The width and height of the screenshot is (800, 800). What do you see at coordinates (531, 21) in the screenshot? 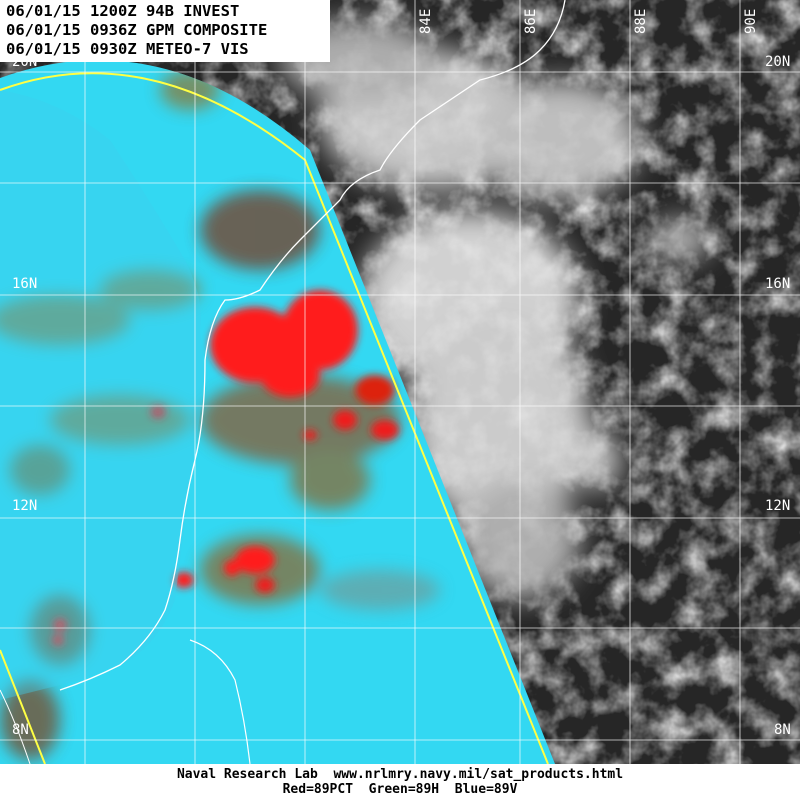
I see `lon-label-86e: 86E` at bounding box center [531, 21].